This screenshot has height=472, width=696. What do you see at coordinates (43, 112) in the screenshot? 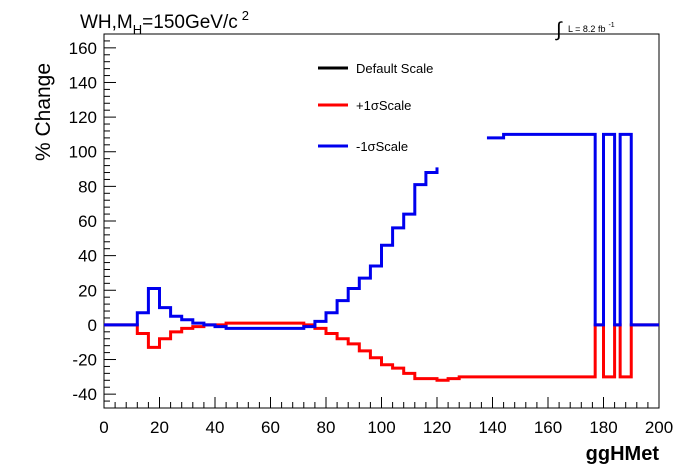
I see `y-axis-title: % Change` at bounding box center [43, 112].